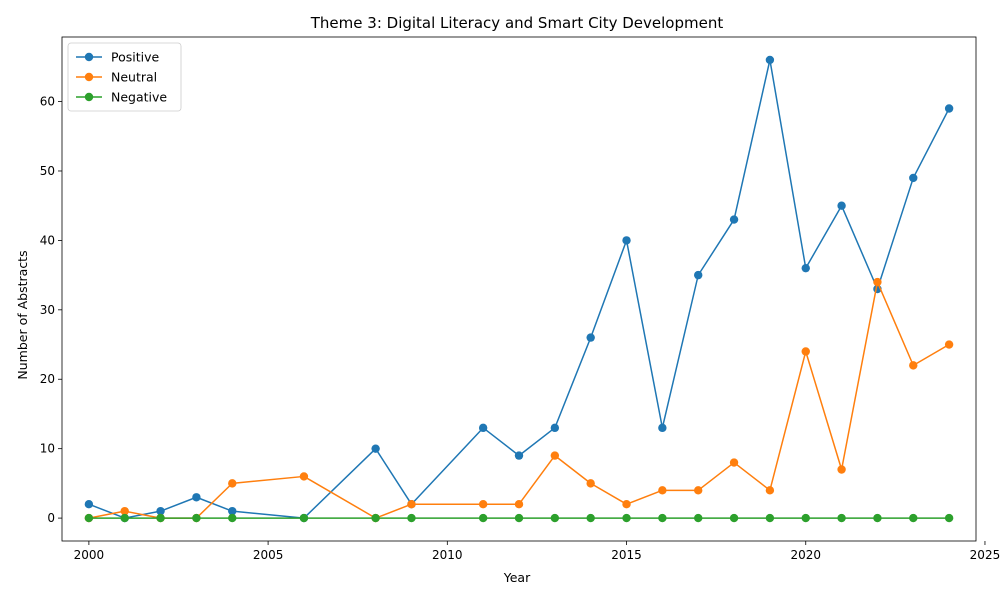  What do you see at coordinates (89, 57) in the screenshot?
I see `legend-marker-positive` at bounding box center [89, 57].